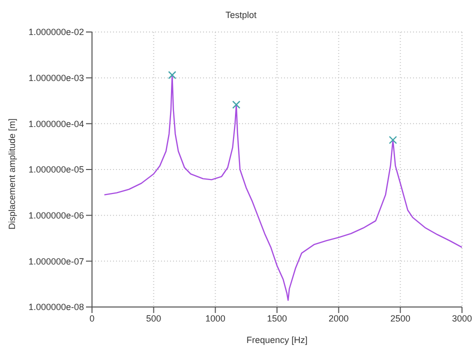  I want to click on y-tick-label: 1.000000e-04, so click(56, 123).